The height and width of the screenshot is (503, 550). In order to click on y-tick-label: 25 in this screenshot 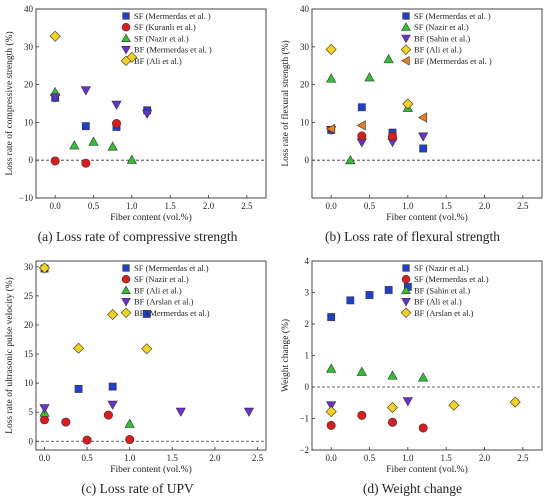, I will do `click(29, 296)`.